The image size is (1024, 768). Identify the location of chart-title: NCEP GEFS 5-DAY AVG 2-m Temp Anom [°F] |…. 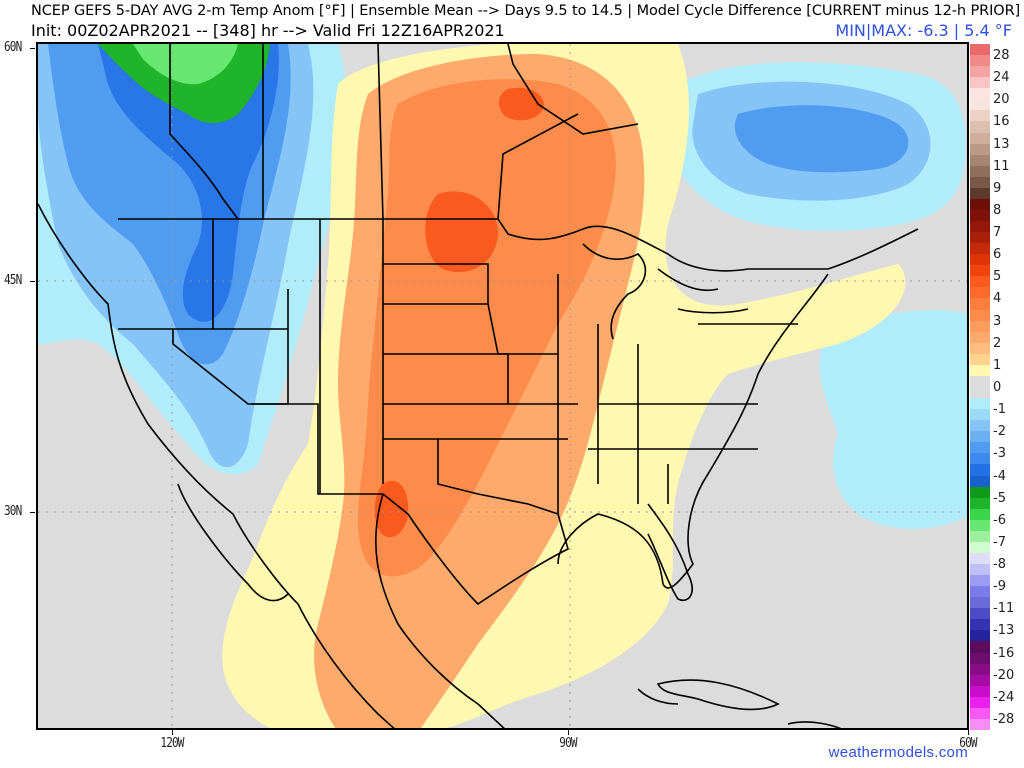
(526, 11).